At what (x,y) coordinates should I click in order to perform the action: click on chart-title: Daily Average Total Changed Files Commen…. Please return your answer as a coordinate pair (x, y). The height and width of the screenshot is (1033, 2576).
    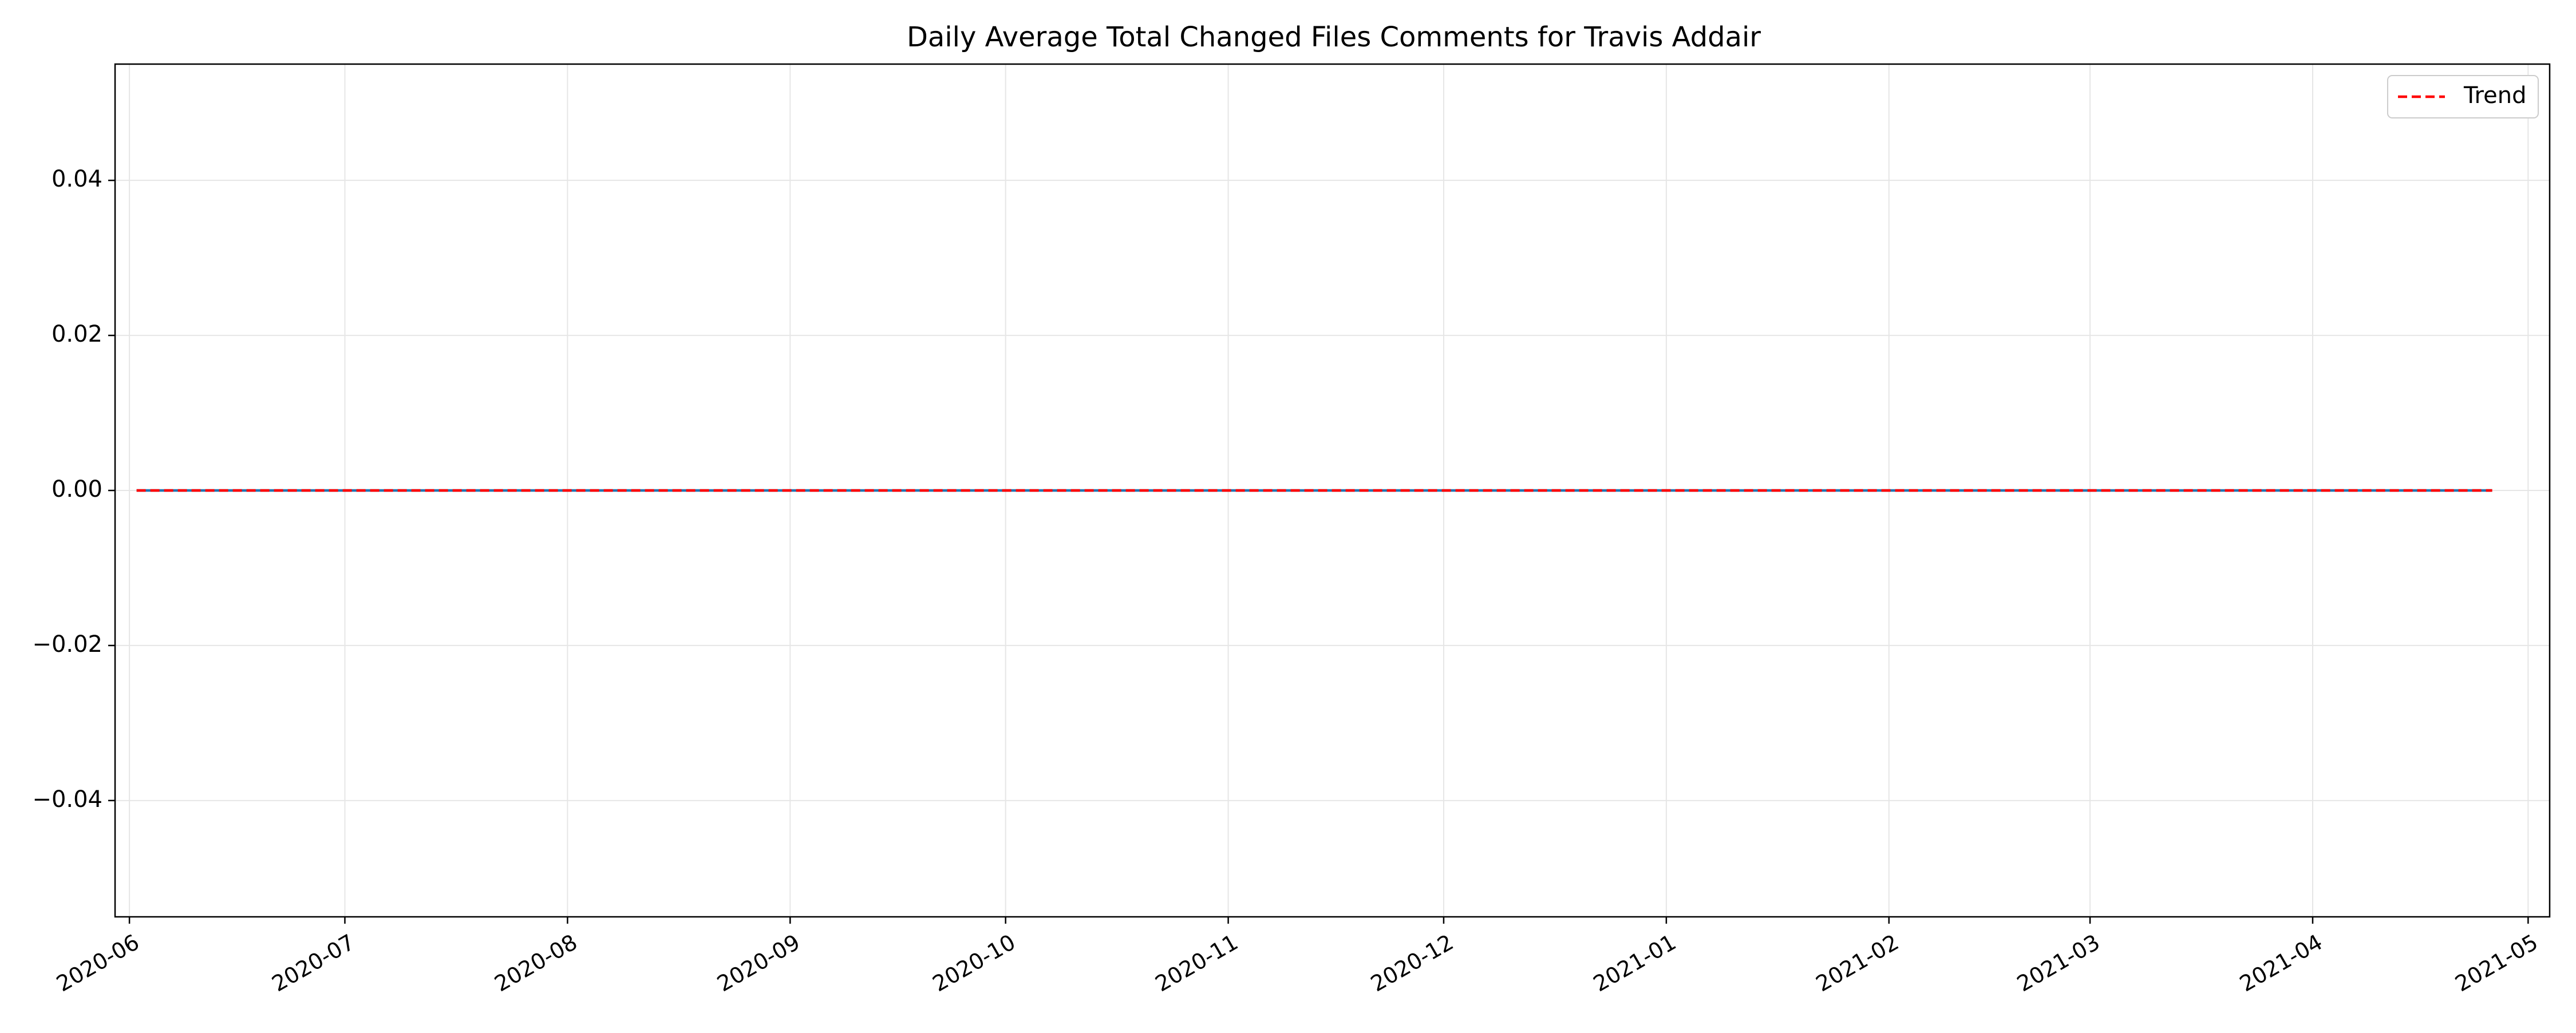
    Looking at the image, I should click on (1334, 37).